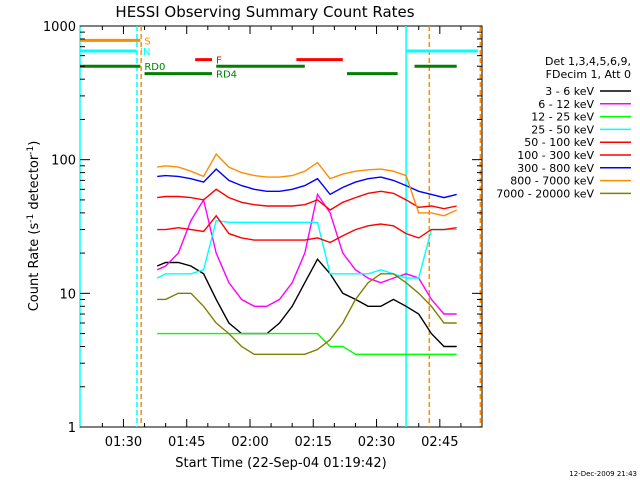  What do you see at coordinates (186, 442) in the screenshot?
I see `x-tick-label-01-45: 01:45` at bounding box center [186, 442].